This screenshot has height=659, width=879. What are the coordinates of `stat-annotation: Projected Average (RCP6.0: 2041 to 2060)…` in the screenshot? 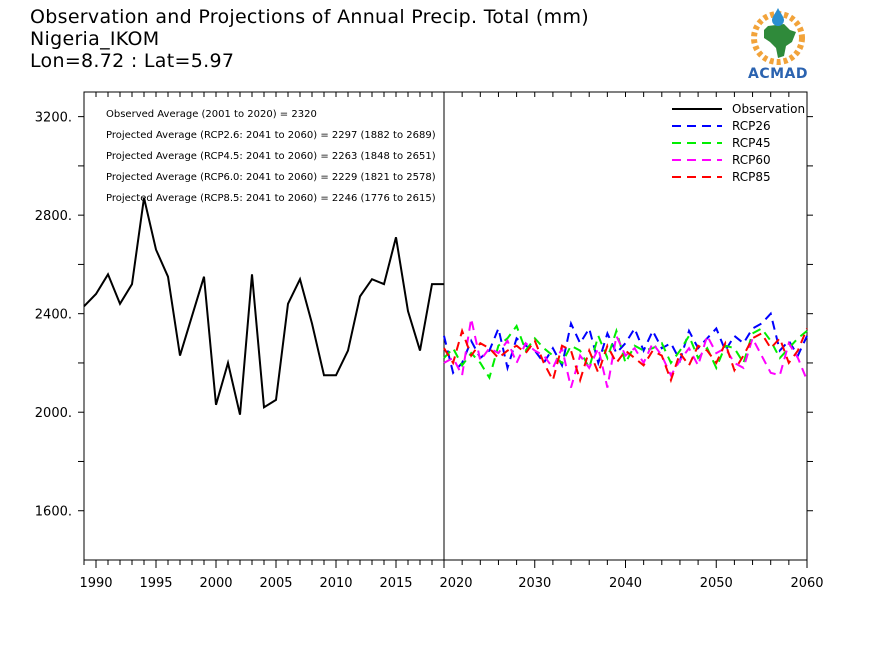 It's located at (271, 177).